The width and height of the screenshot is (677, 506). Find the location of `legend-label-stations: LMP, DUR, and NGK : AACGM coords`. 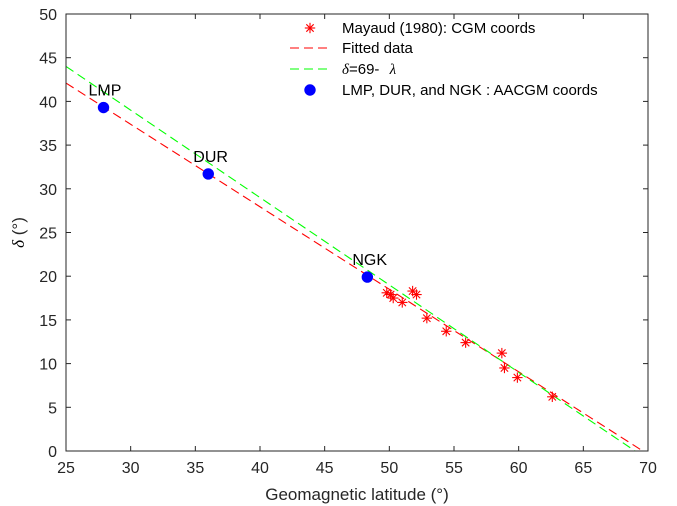

legend-label-stations: LMP, DUR, and NGK : AACGM coords is located at coordinates (470, 90).